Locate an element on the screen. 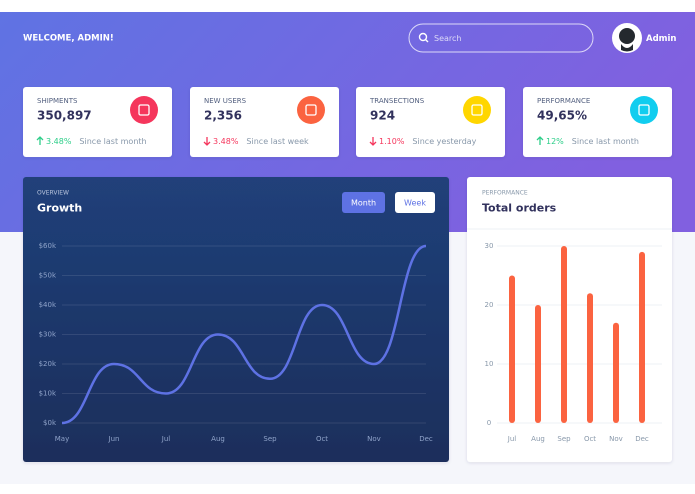 The height and width of the screenshot is (494, 695). toggle-label: Week is located at coordinates (415, 203).